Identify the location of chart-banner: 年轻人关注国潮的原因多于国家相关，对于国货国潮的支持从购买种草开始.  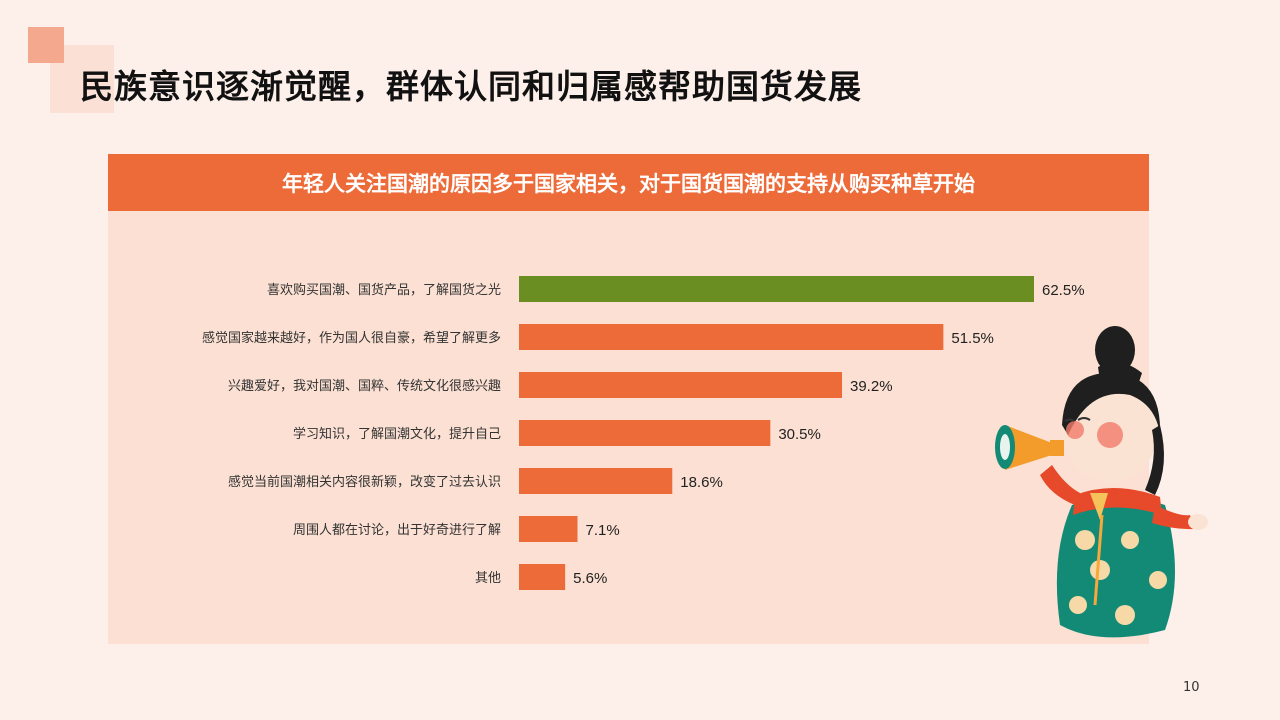
(628, 182).